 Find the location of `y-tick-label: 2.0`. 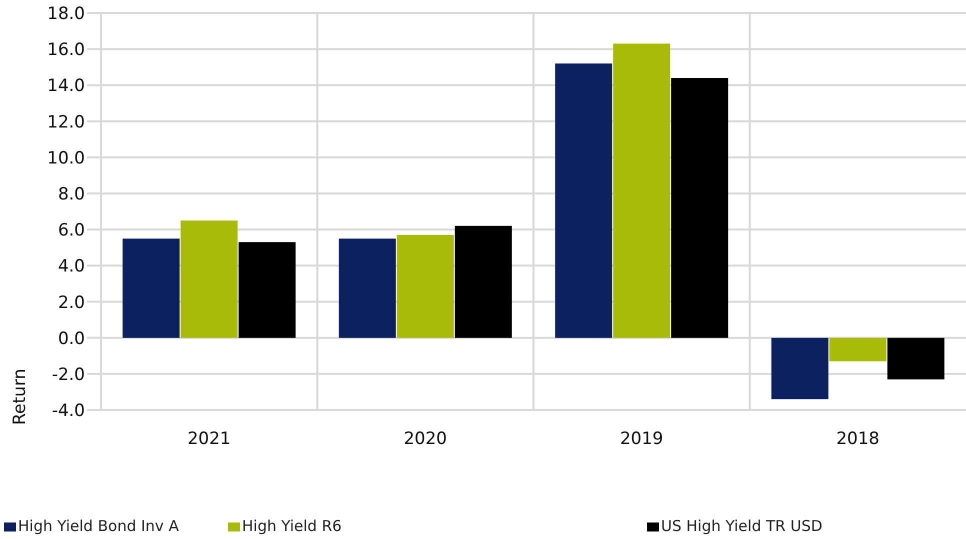

y-tick-label: 2.0 is located at coordinates (71, 302).